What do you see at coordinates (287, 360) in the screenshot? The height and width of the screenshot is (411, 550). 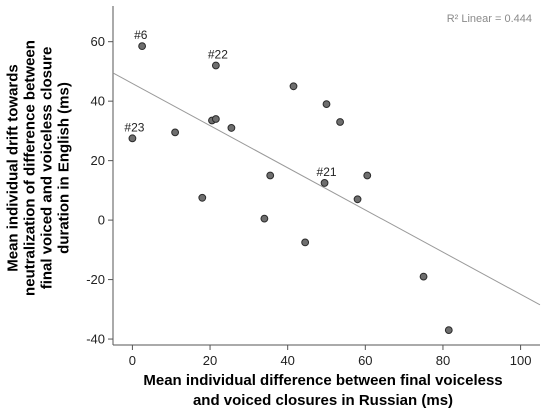 I see `x-tick-label: 40` at bounding box center [287, 360].